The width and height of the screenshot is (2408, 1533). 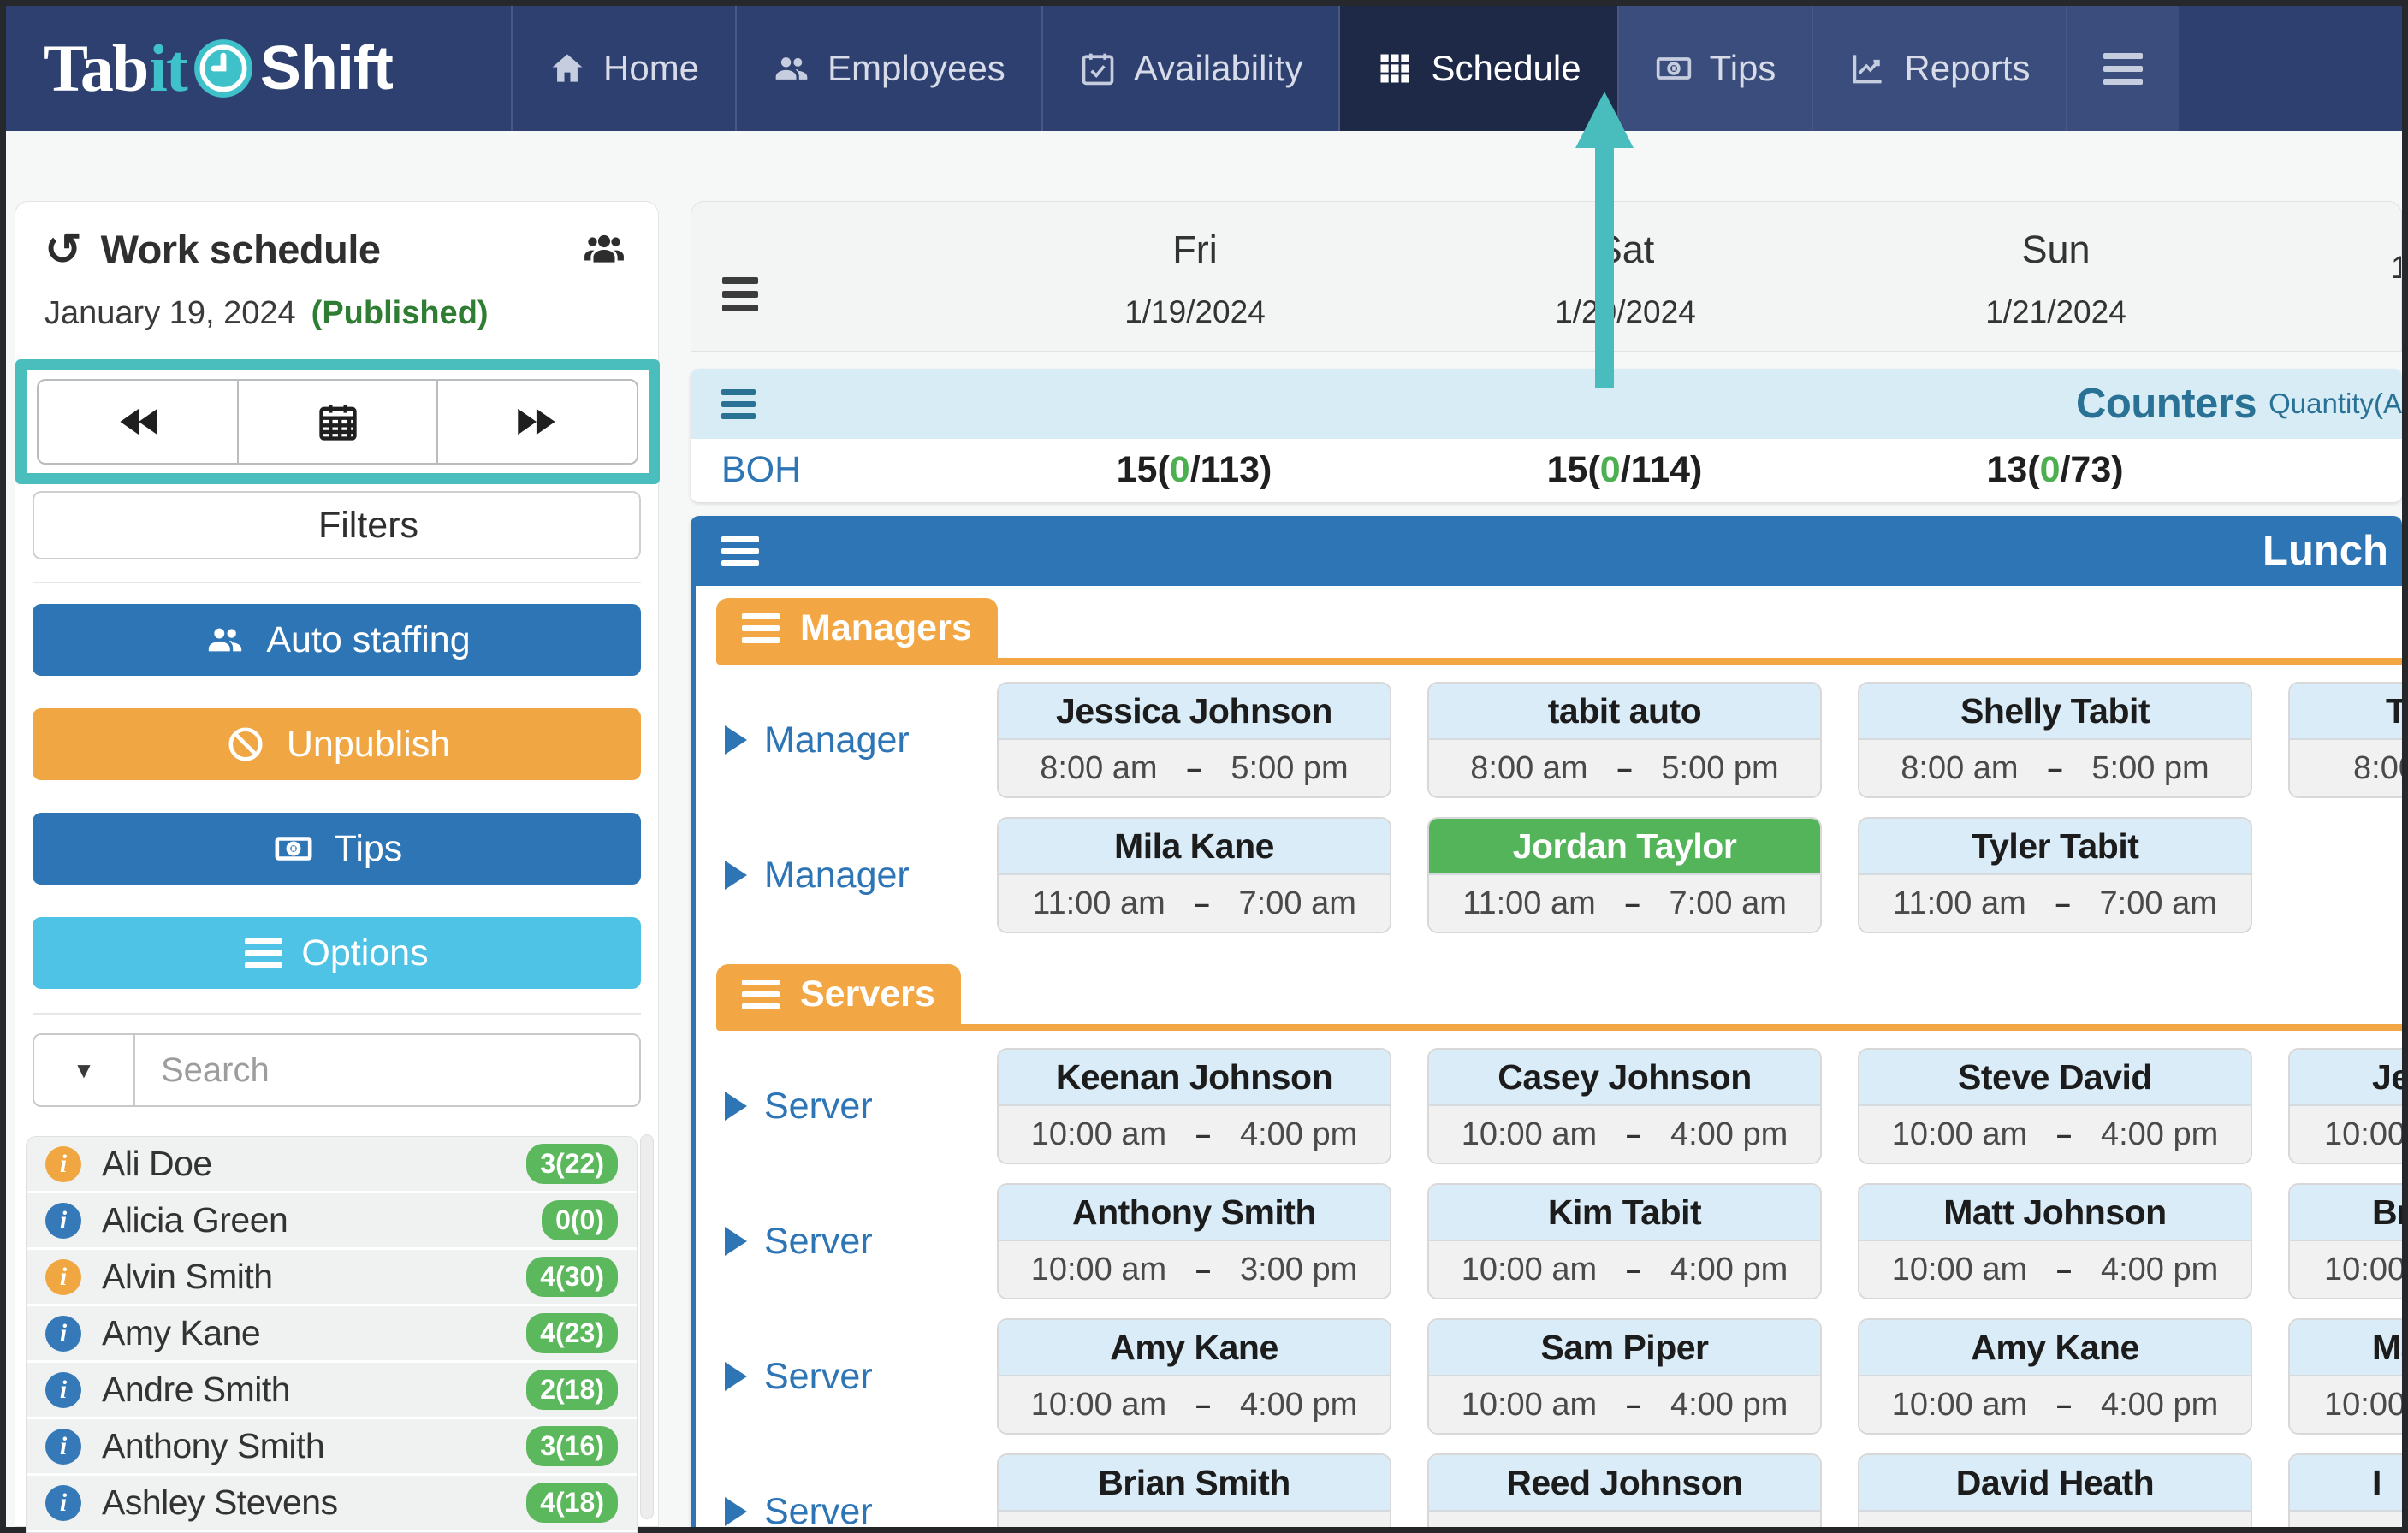 I want to click on shift-cell-selected: Jordan Taylor 11:00 am –7:00 am, so click(x=1625, y=875).